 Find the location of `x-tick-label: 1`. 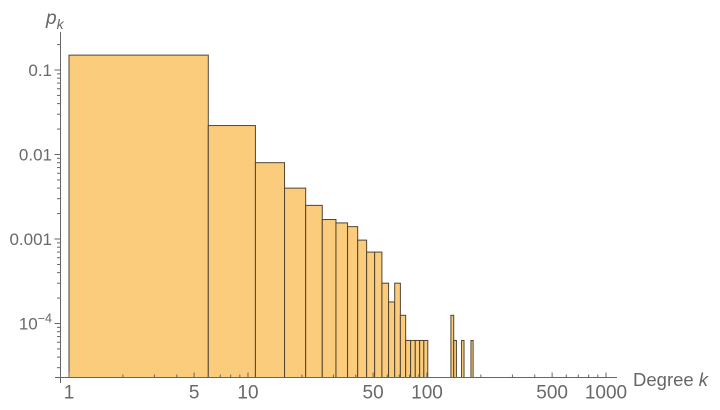

x-tick-label: 1 is located at coordinates (69, 393).